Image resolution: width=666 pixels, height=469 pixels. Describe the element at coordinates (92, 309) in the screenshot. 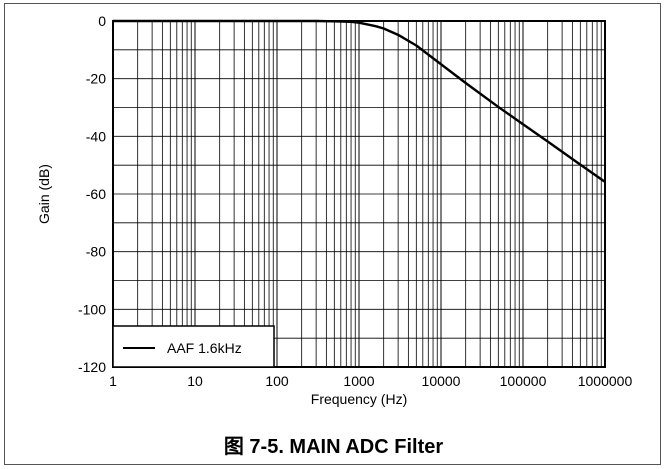

I see `y-tick-label: -100` at that location.